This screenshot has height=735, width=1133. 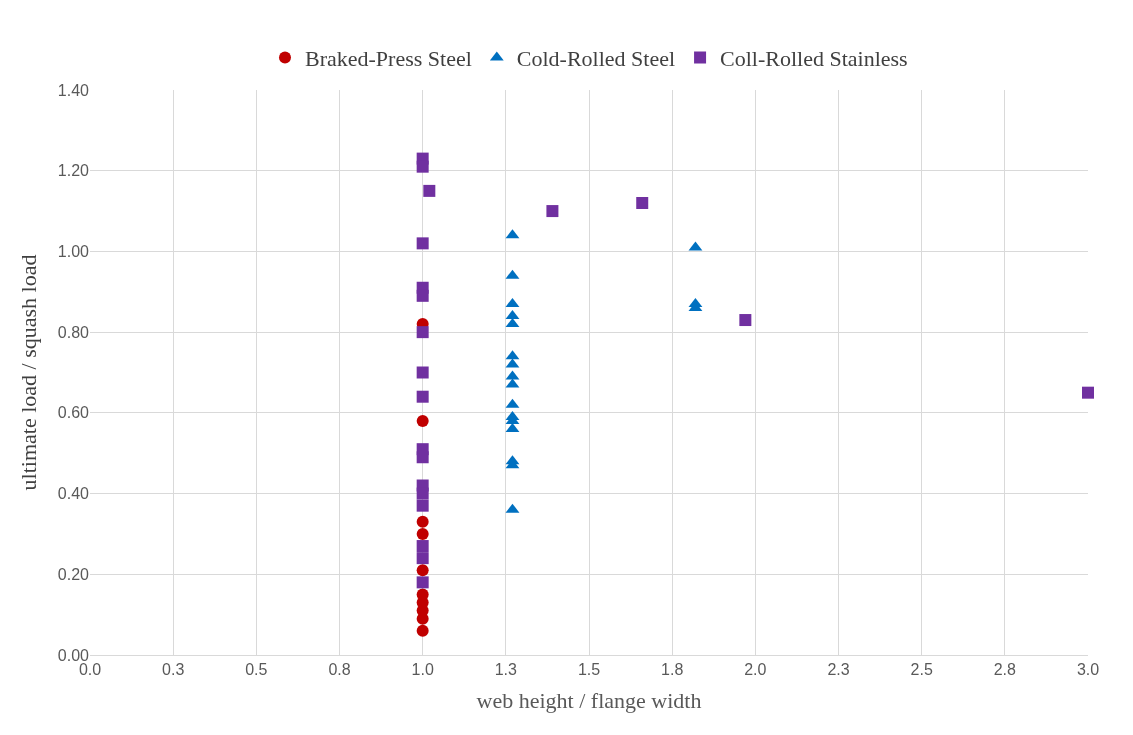 What do you see at coordinates (73, 413) in the screenshot?
I see `y-tick-label: 0.60` at bounding box center [73, 413].